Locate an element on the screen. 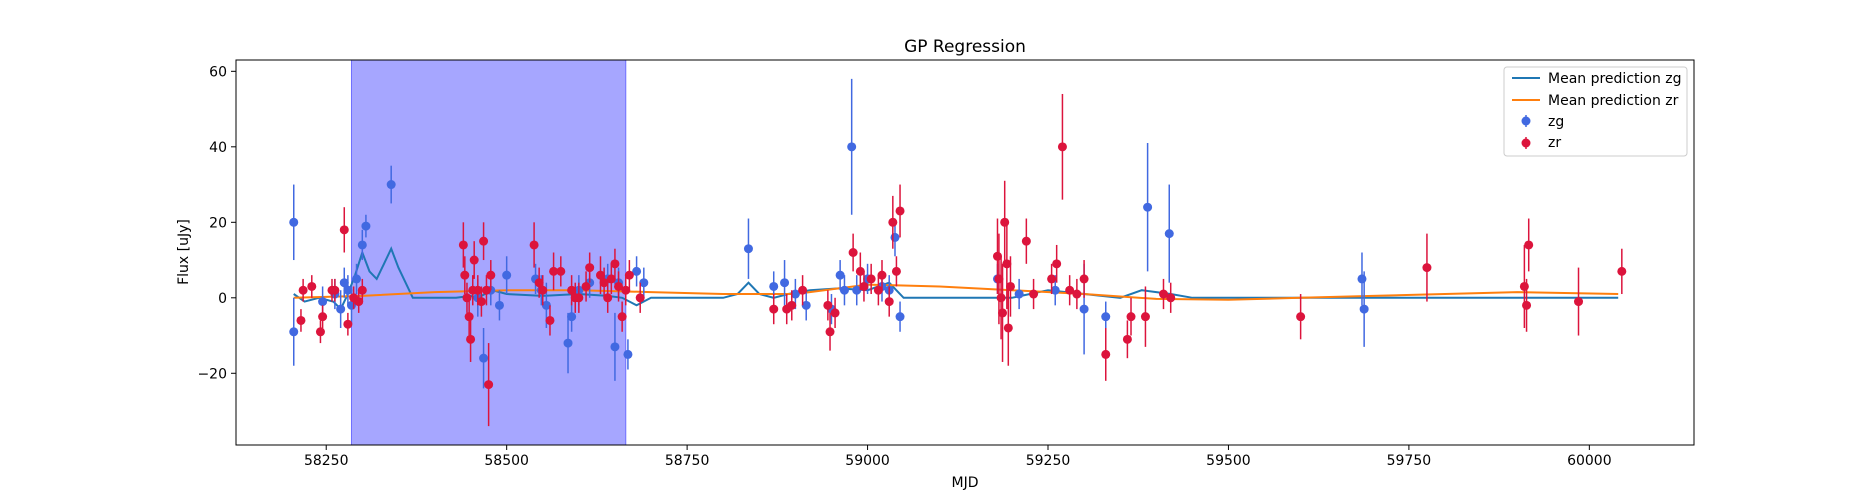  x-tick-label-59250: 59250 is located at coordinates (1048, 461).